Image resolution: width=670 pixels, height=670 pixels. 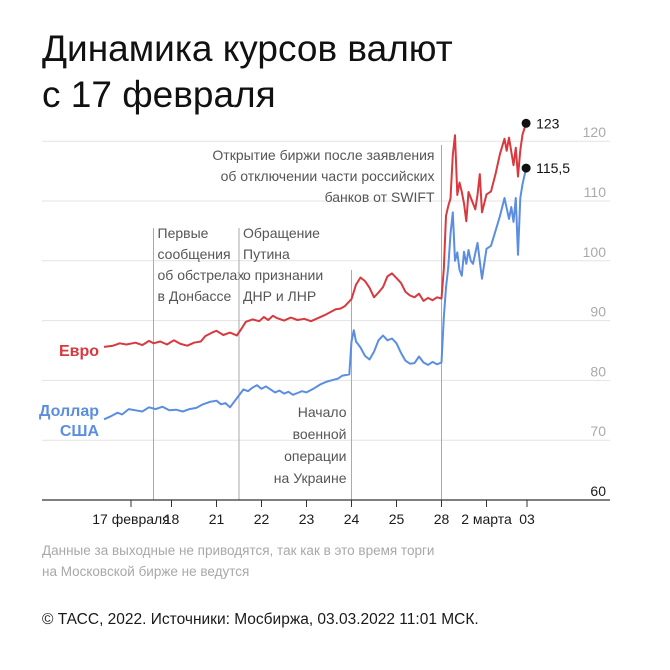 What do you see at coordinates (595, 252) in the screenshot?
I see `y-tick-label: 100` at bounding box center [595, 252].